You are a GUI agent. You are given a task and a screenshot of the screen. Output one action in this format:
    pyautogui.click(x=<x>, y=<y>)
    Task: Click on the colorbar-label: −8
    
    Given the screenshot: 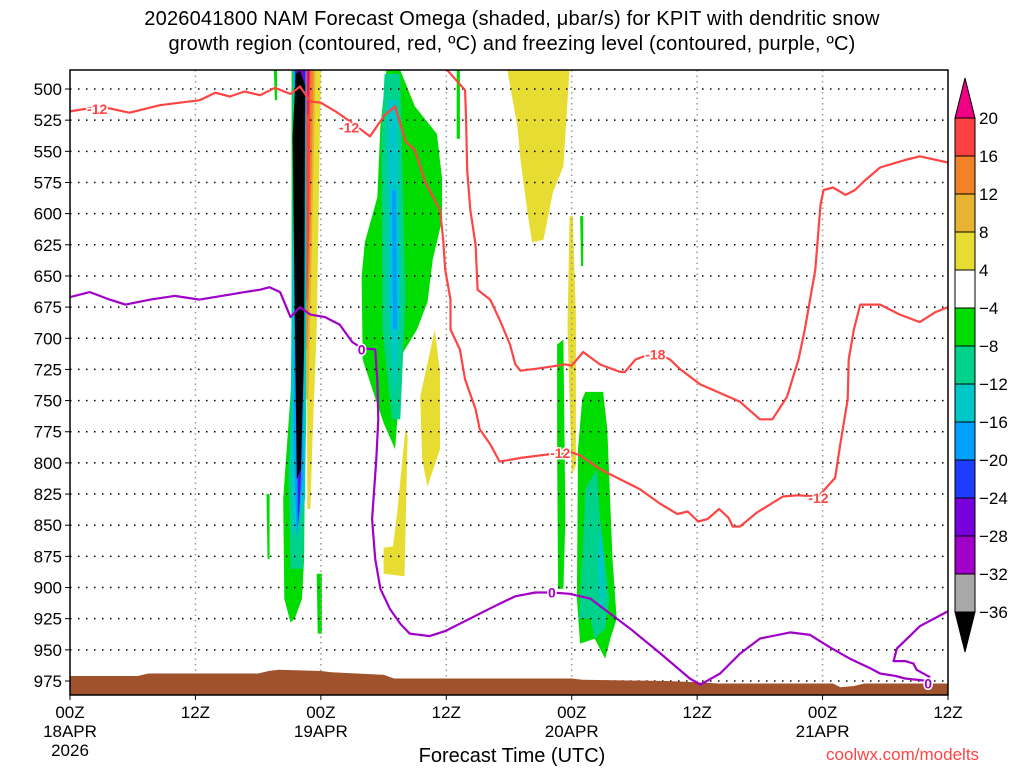 What is the action you would take?
    pyautogui.click(x=988, y=346)
    